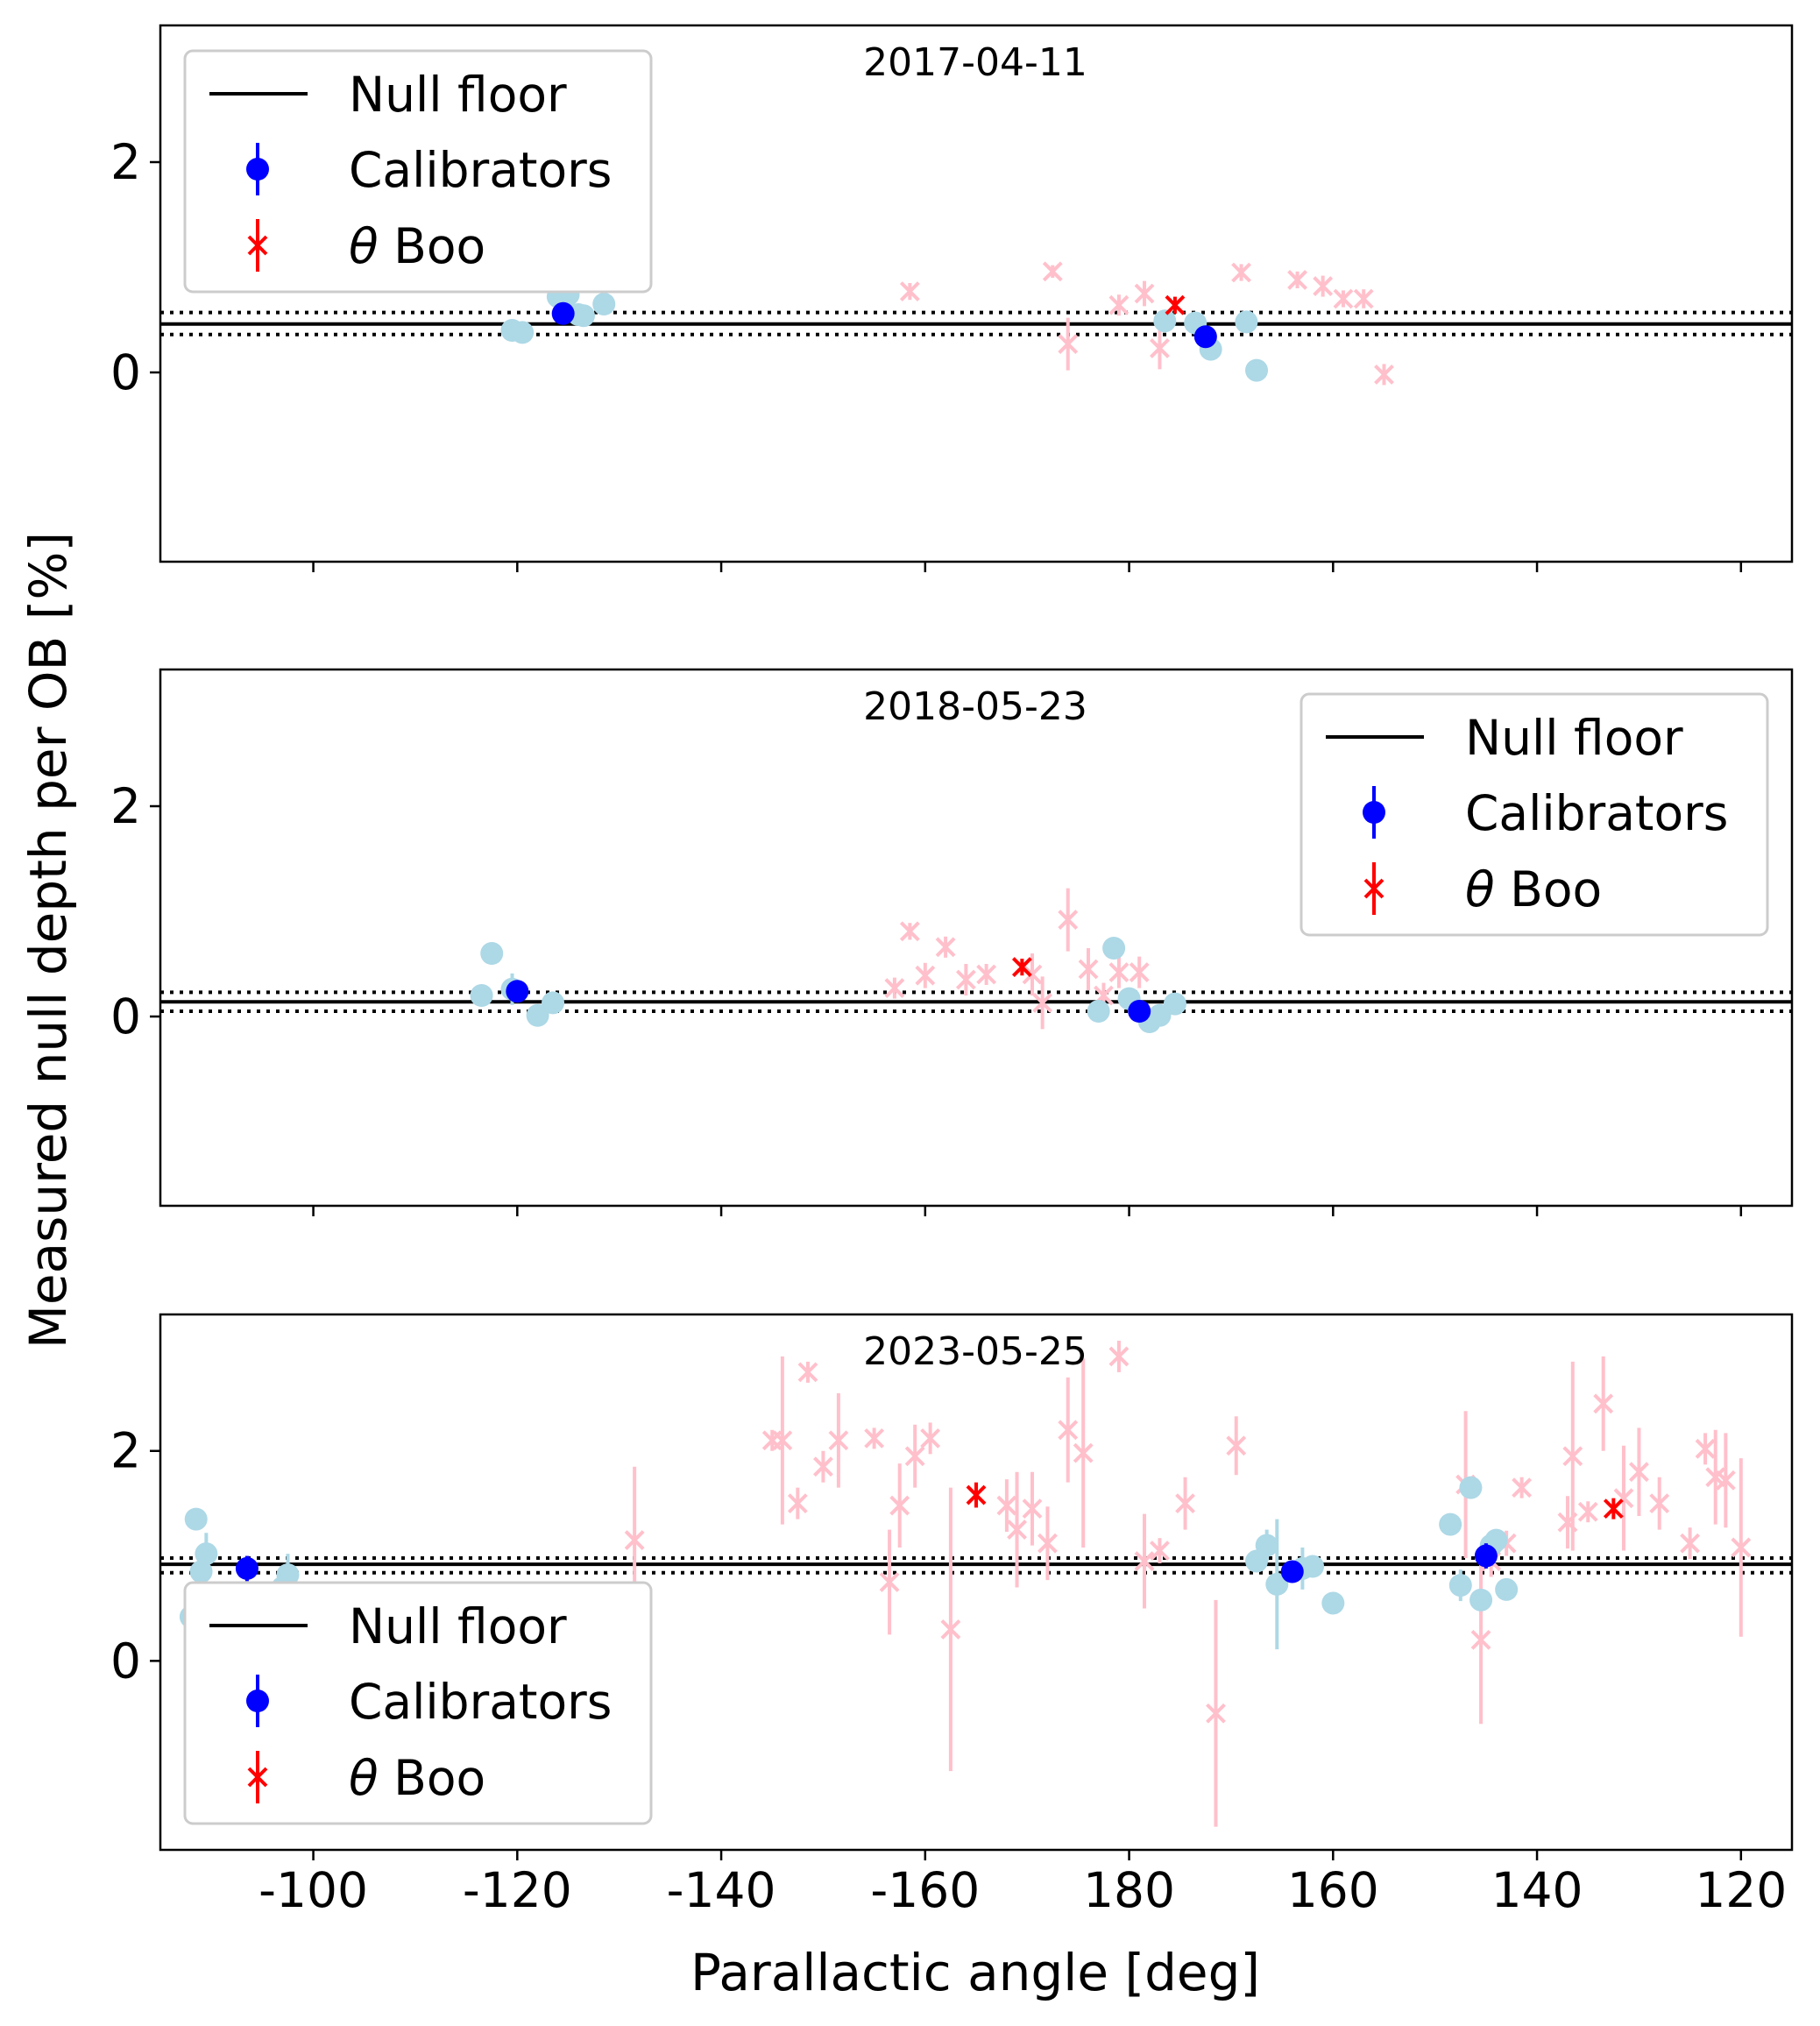 Image resolution: width=1820 pixels, height=2026 pixels. What do you see at coordinates (1549, 889) in the screenshot?
I see `legend-target-name: Boo` at bounding box center [1549, 889].